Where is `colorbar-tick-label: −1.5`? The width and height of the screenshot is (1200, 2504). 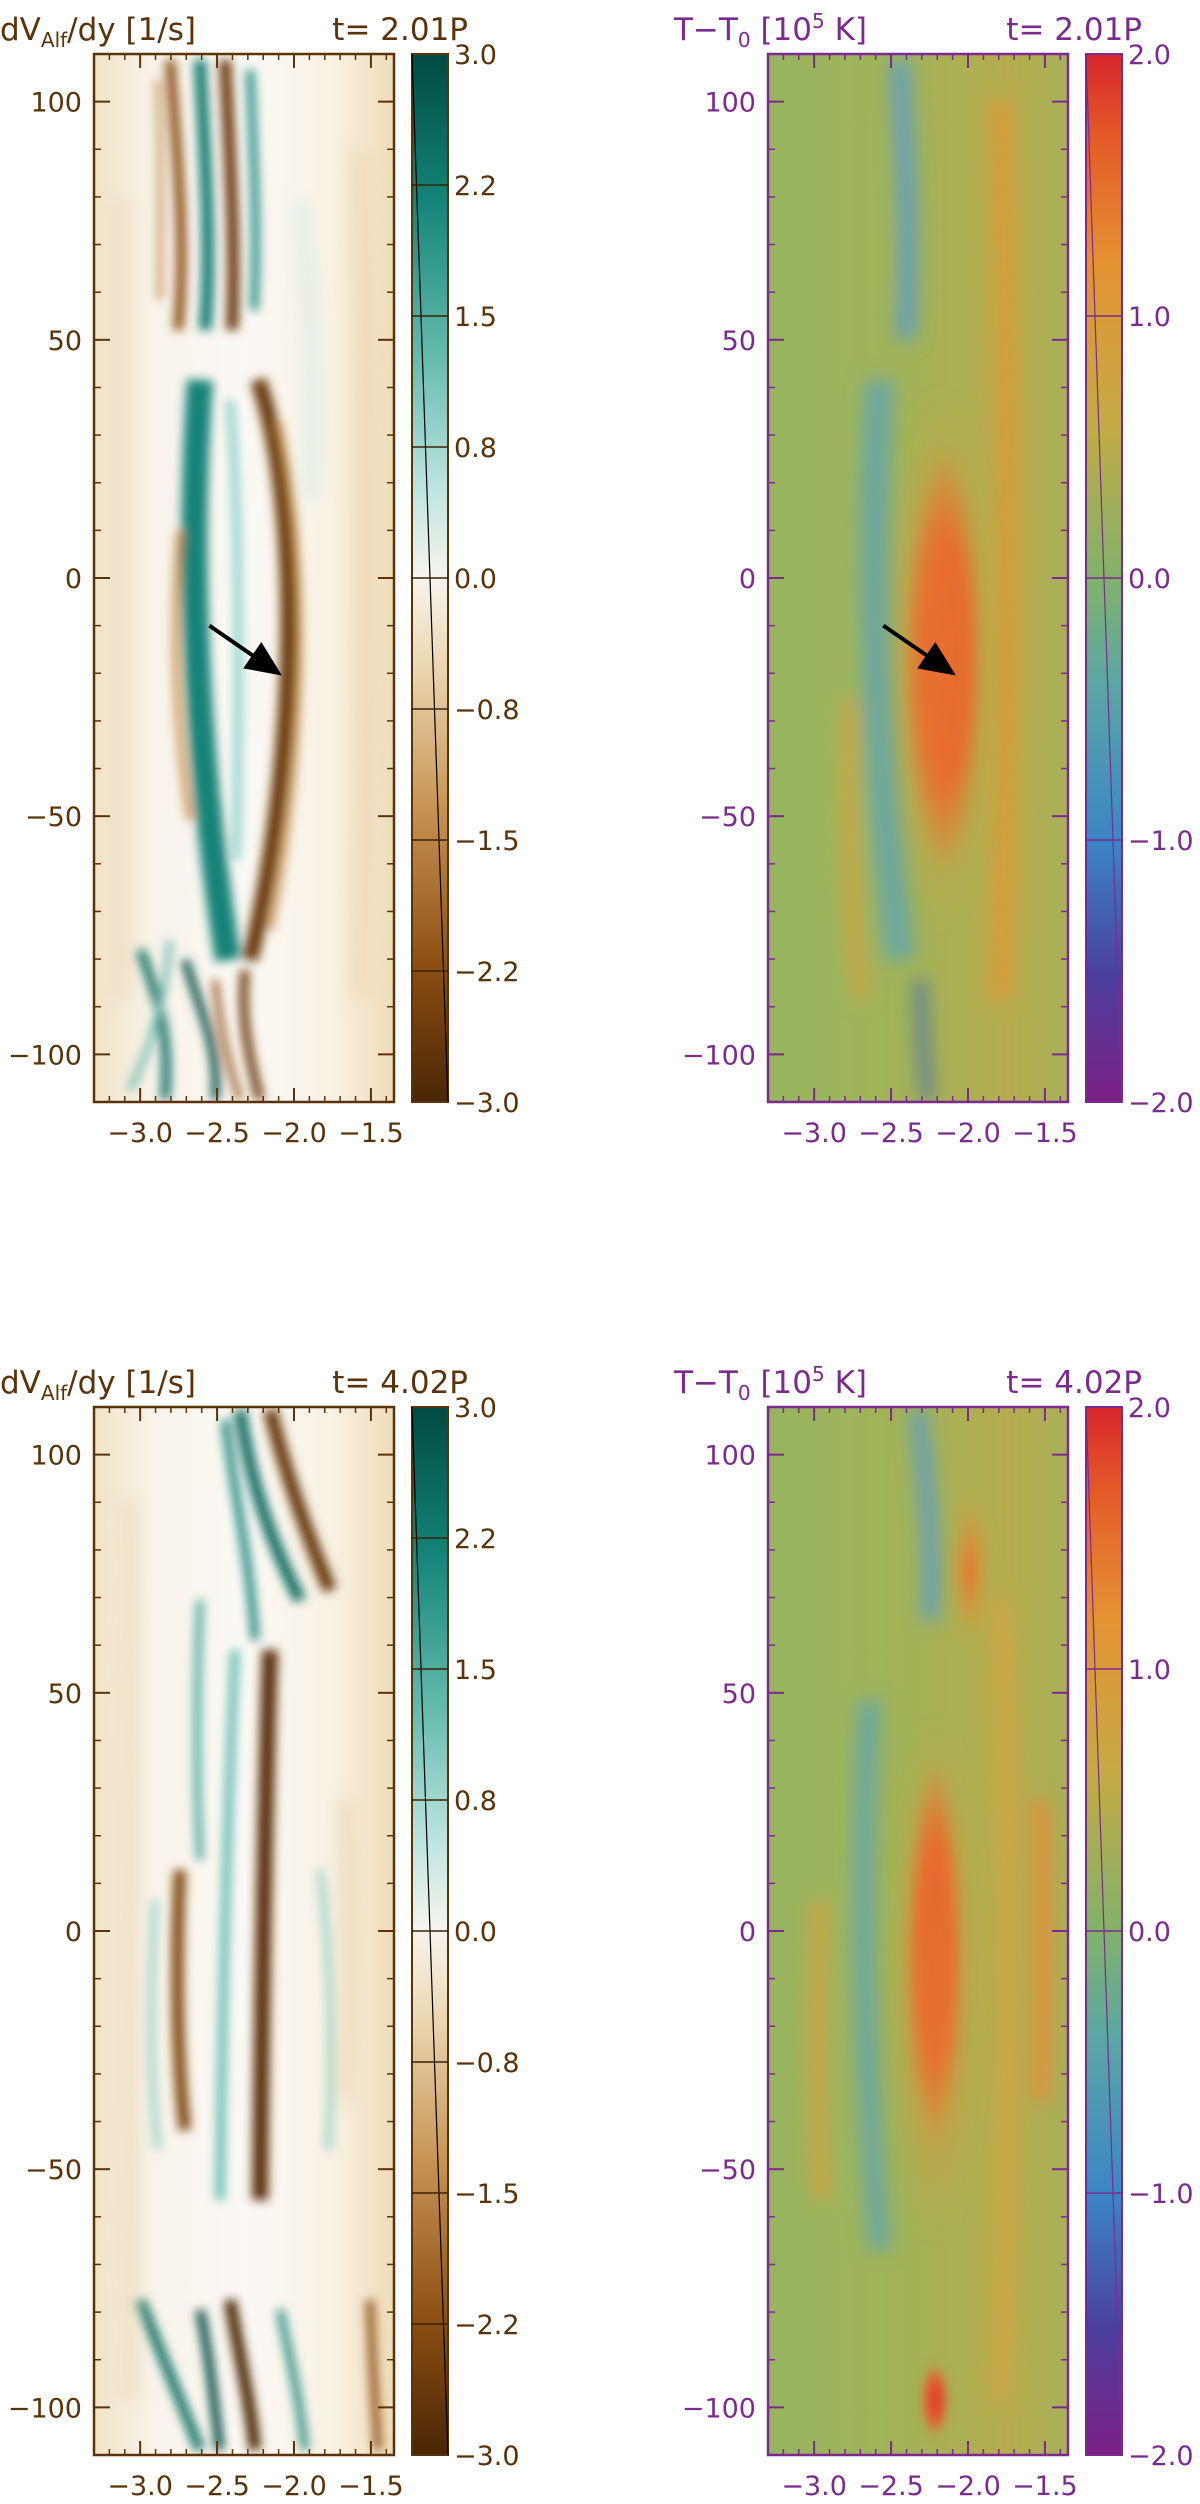
colorbar-tick-label: −1.5 is located at coordinates (487, 2194).